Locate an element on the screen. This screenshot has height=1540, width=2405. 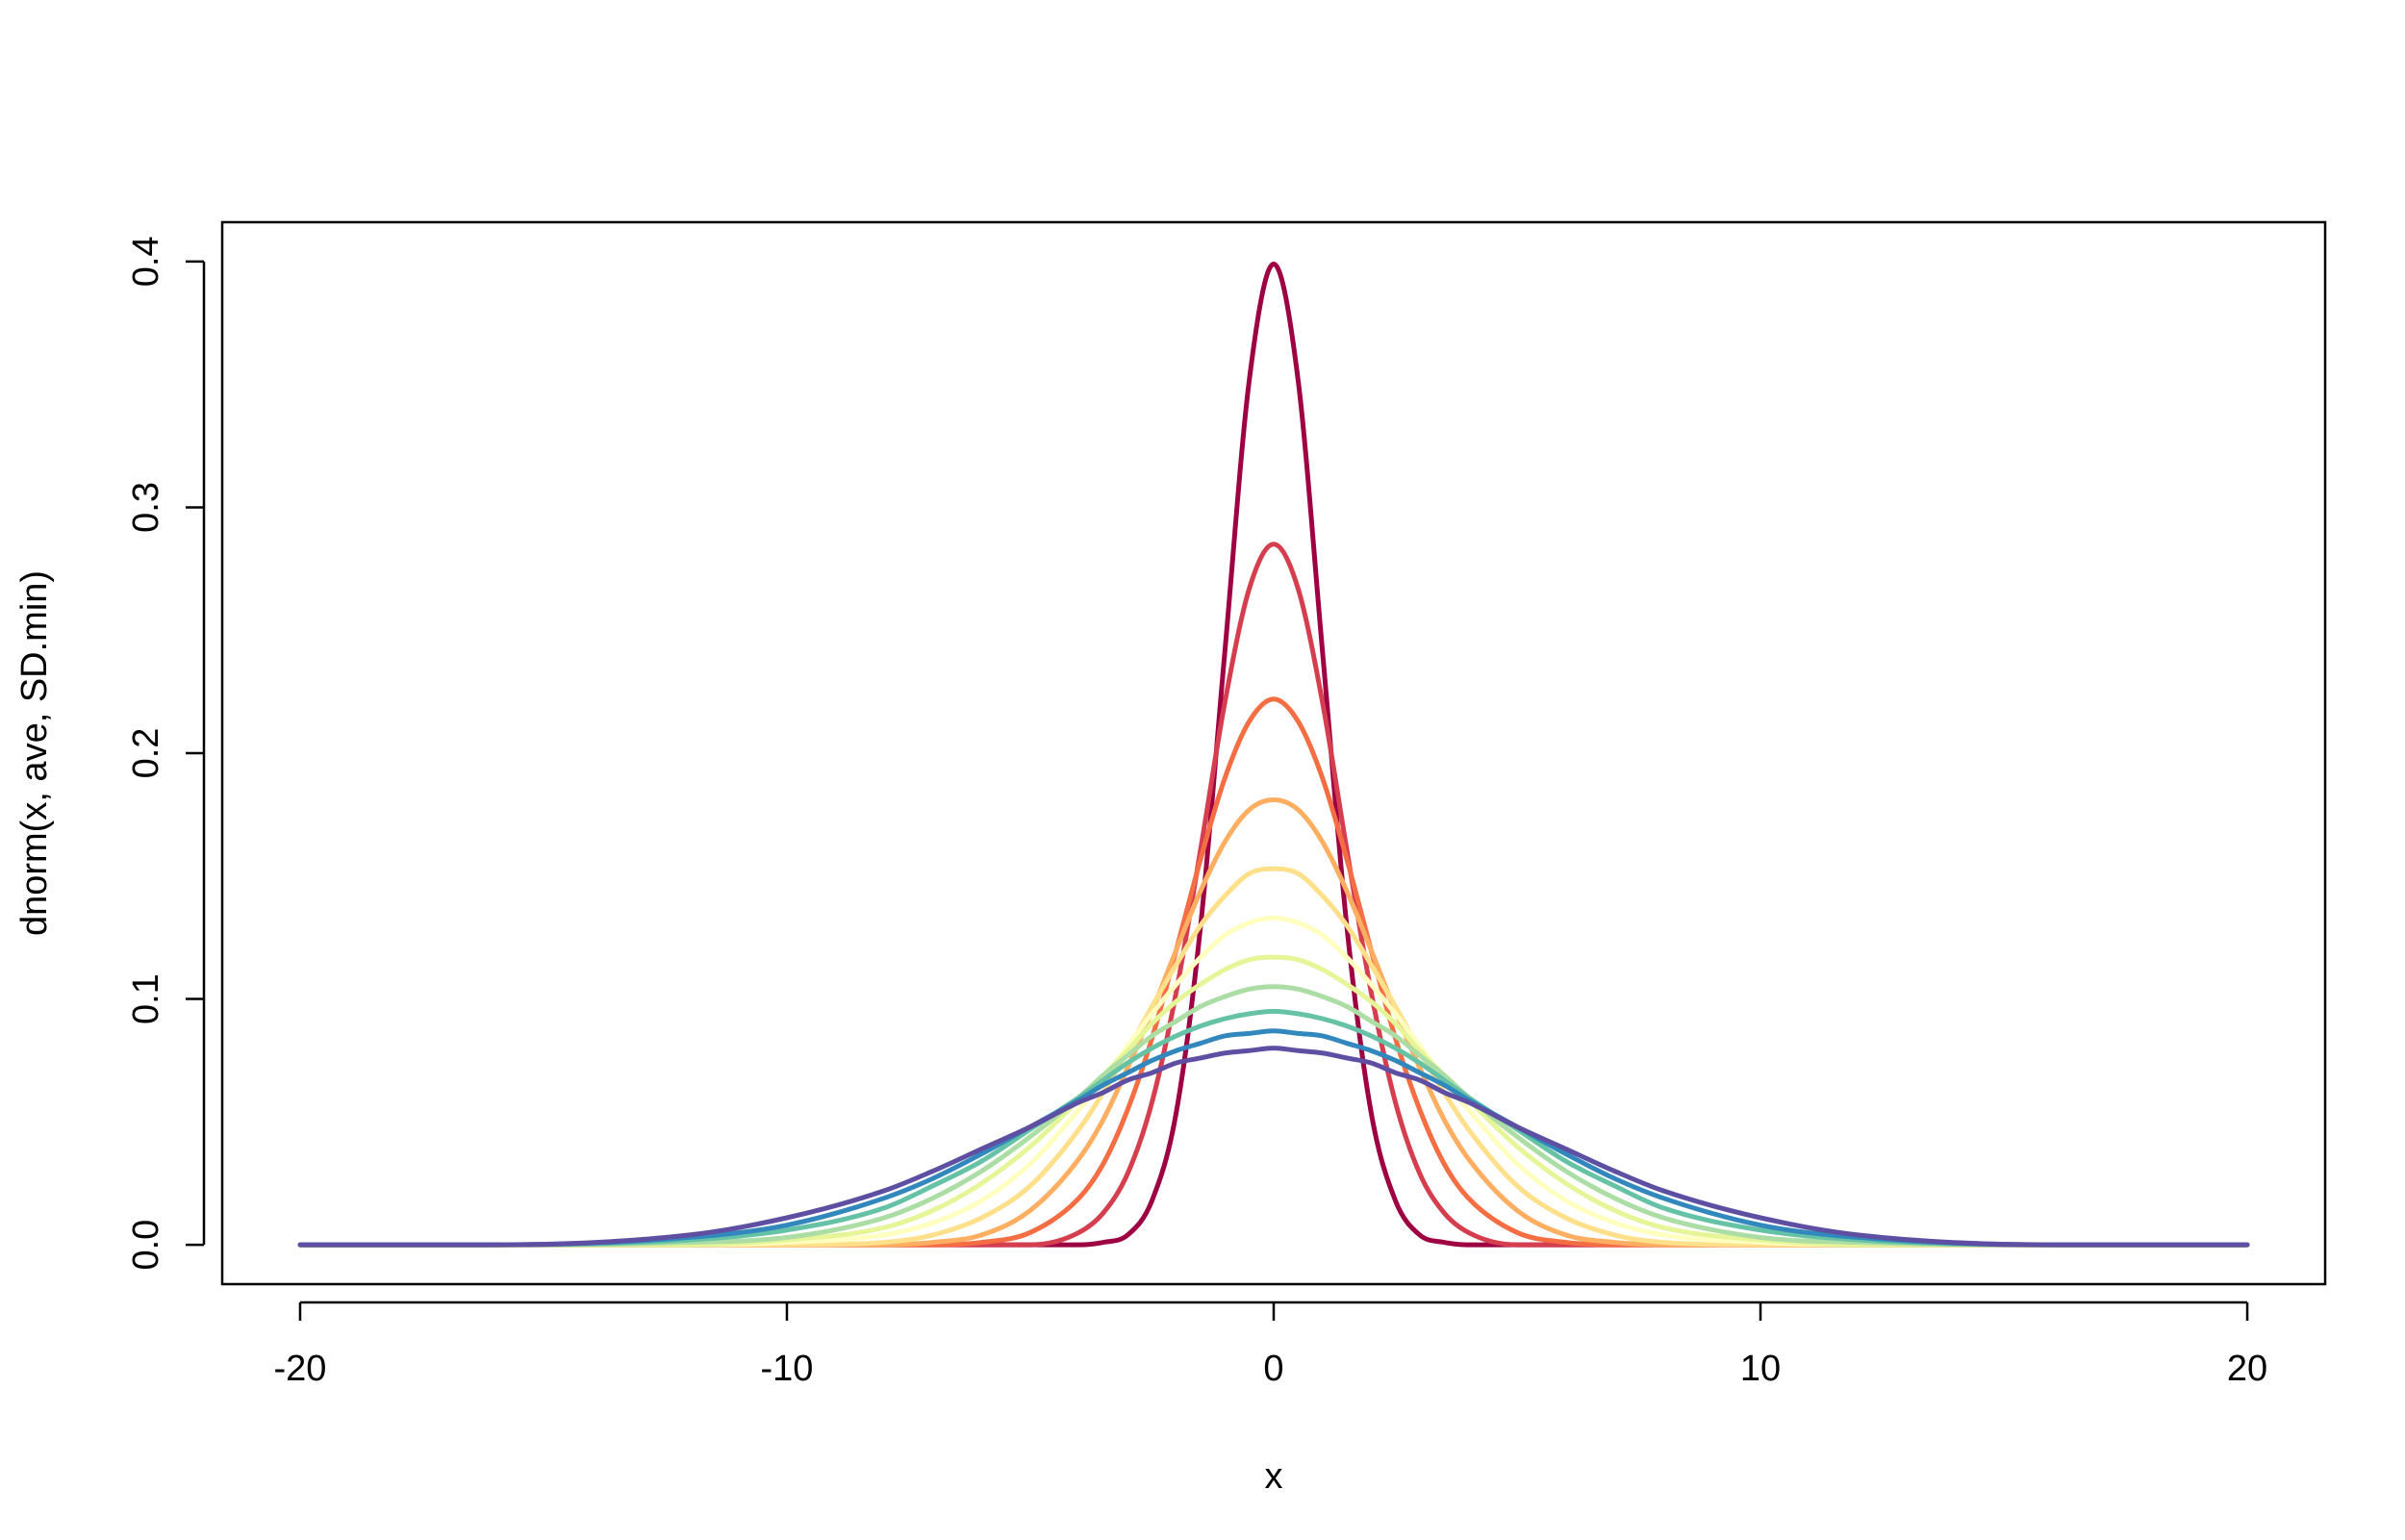
y-tick-label: 0.2 is located at coordinates (146, 753).